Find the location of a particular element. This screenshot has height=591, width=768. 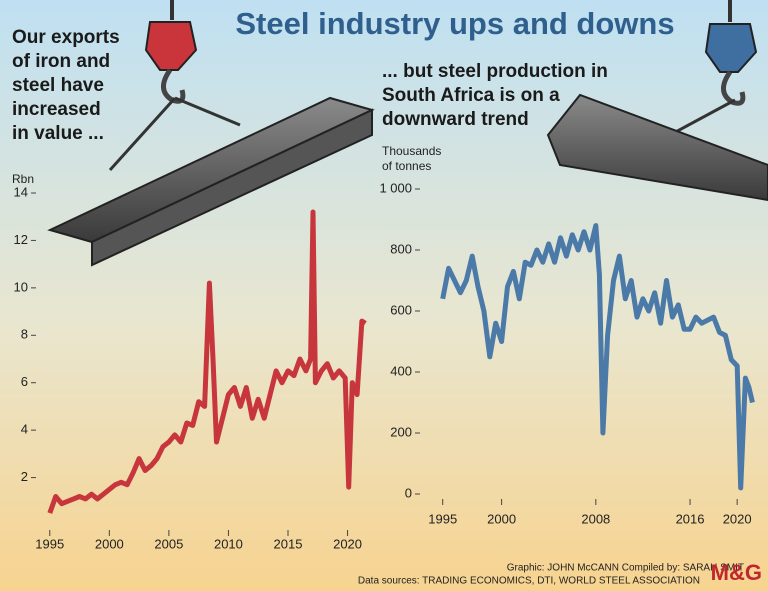

y-tick-label: 600 is located at coordinates (401, 309).